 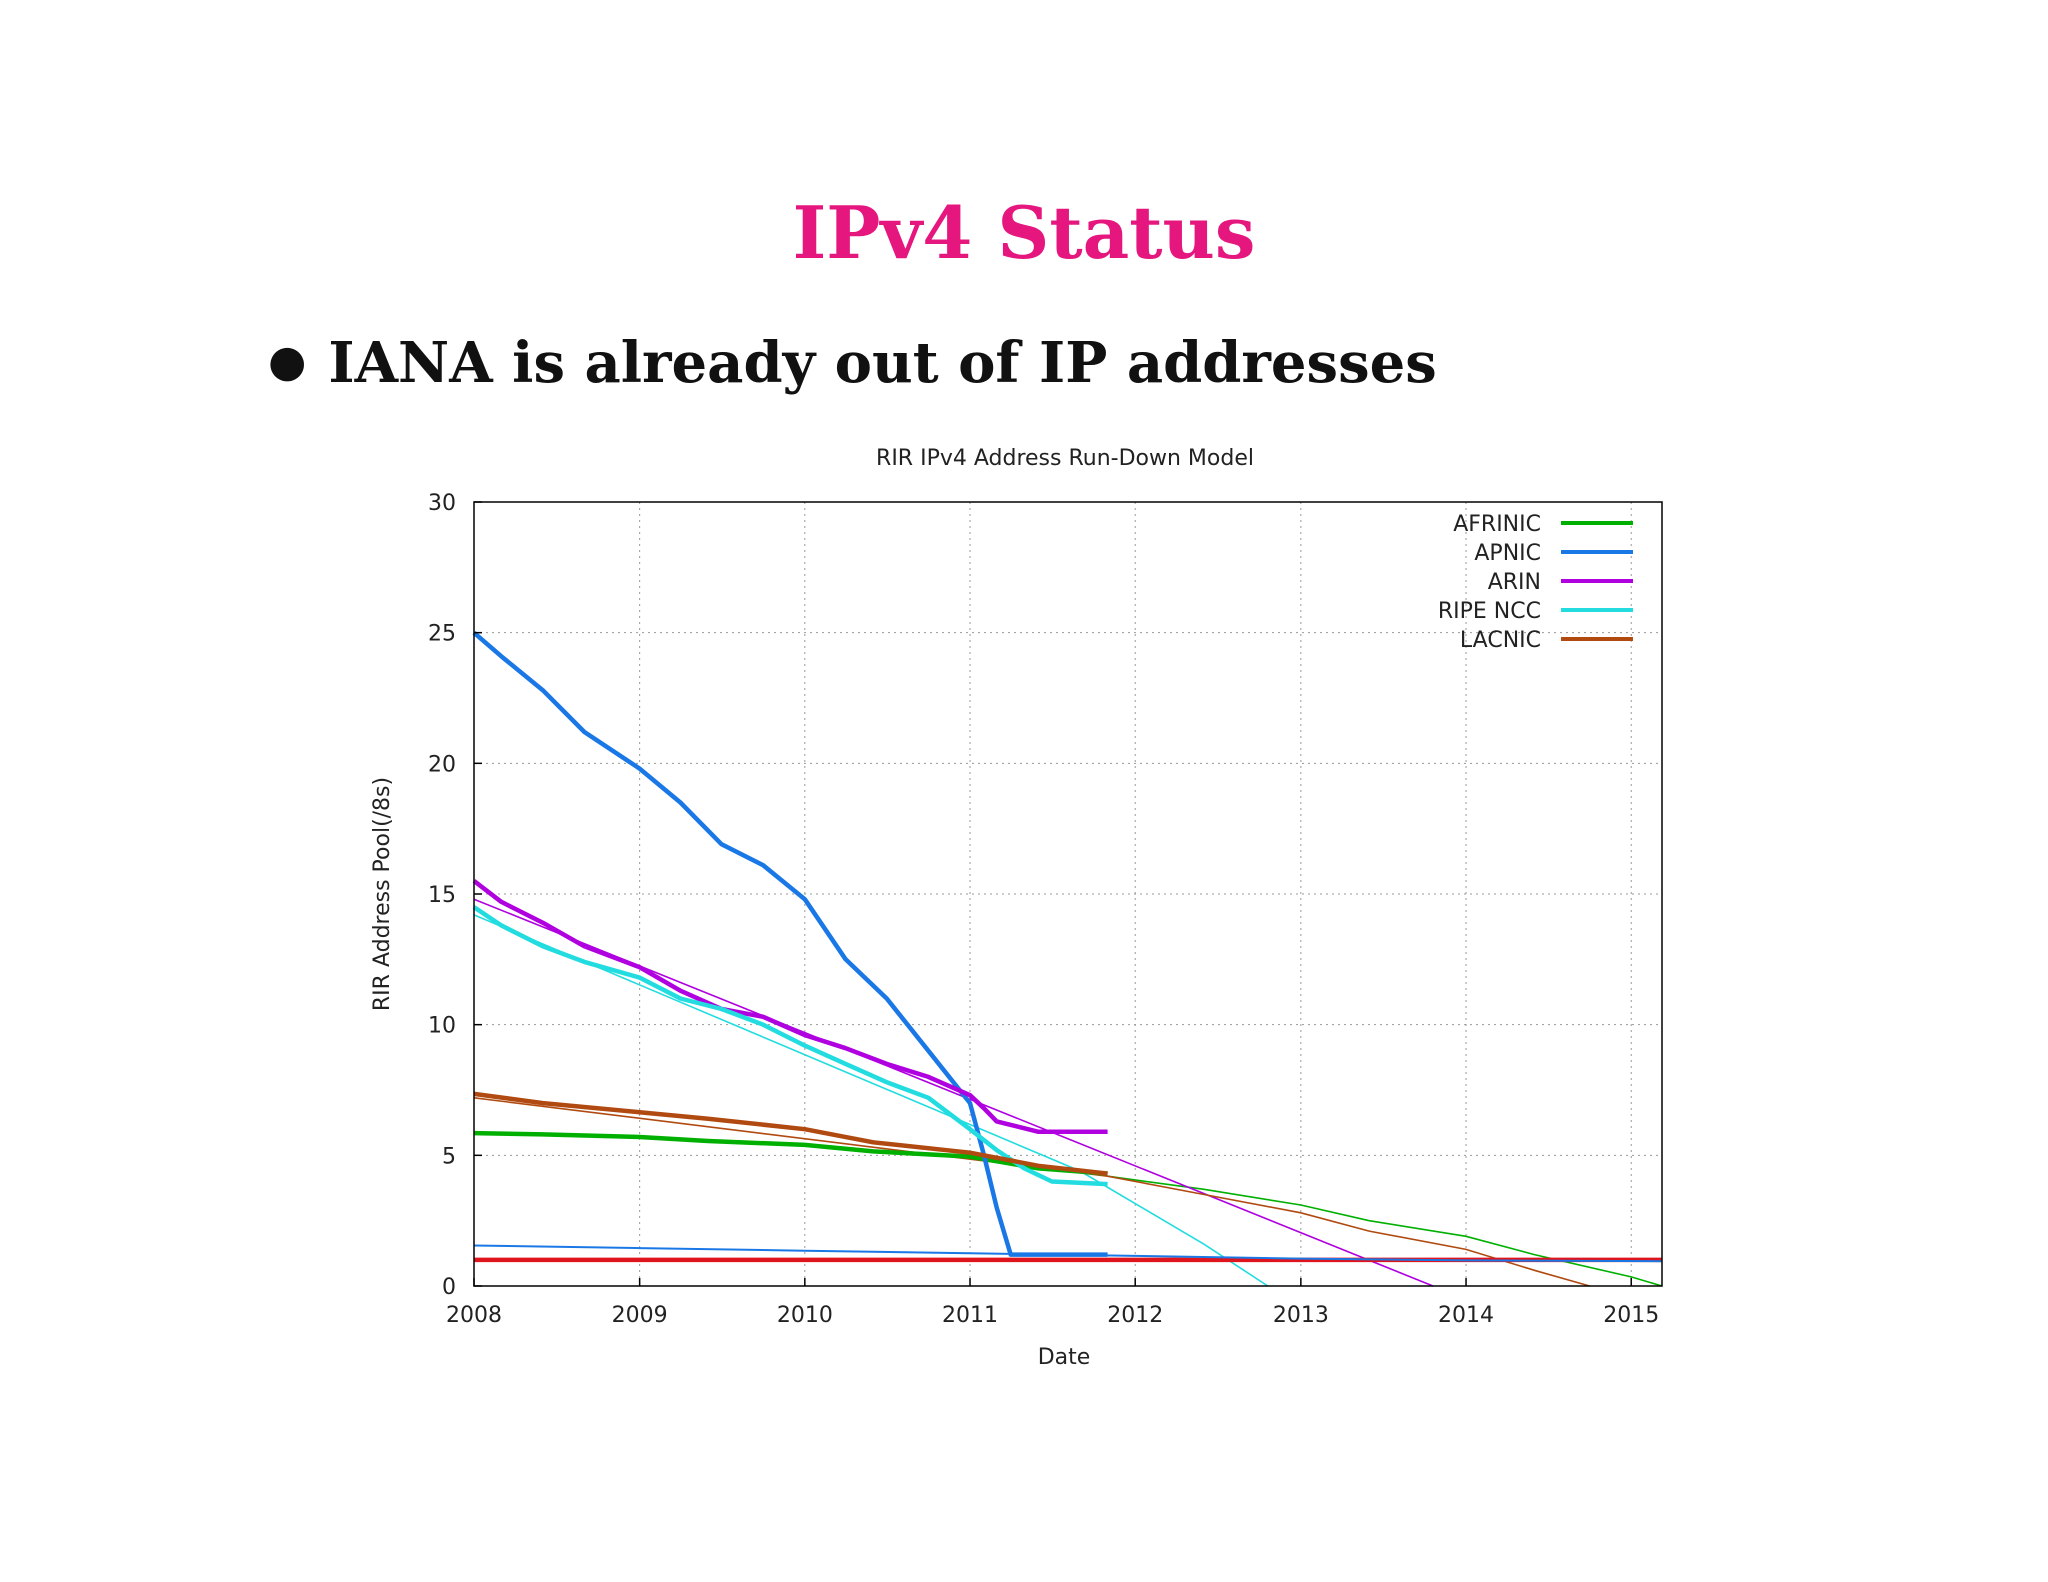 What do you see at coordinates (1064, 1357) in the screenshot?
I see `x-axis-label: Date` at bounding box center [1064, 1357].